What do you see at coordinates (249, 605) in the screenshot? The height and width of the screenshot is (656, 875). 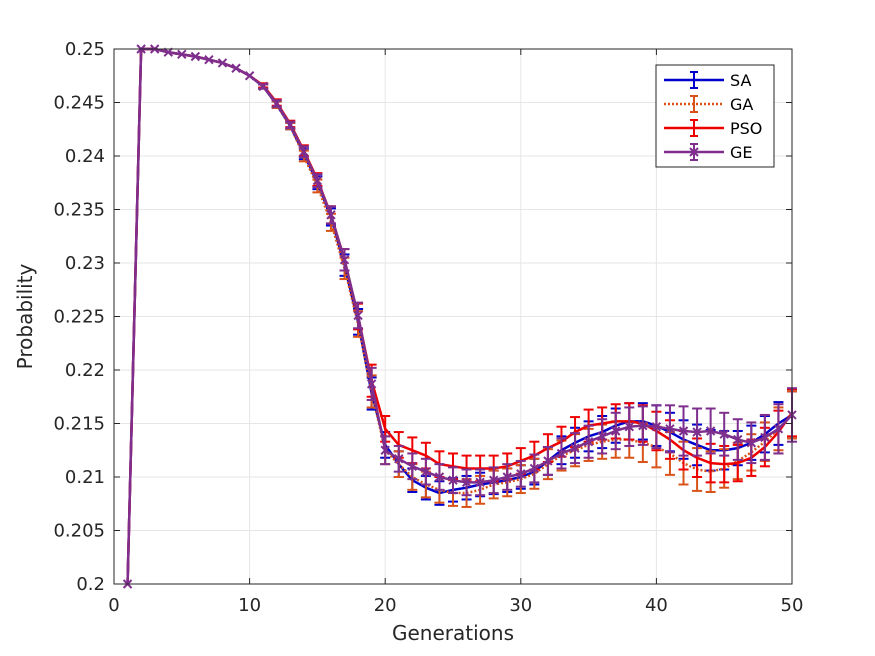 I see `x-tick-label: 10` at bounding box center [249, 605].